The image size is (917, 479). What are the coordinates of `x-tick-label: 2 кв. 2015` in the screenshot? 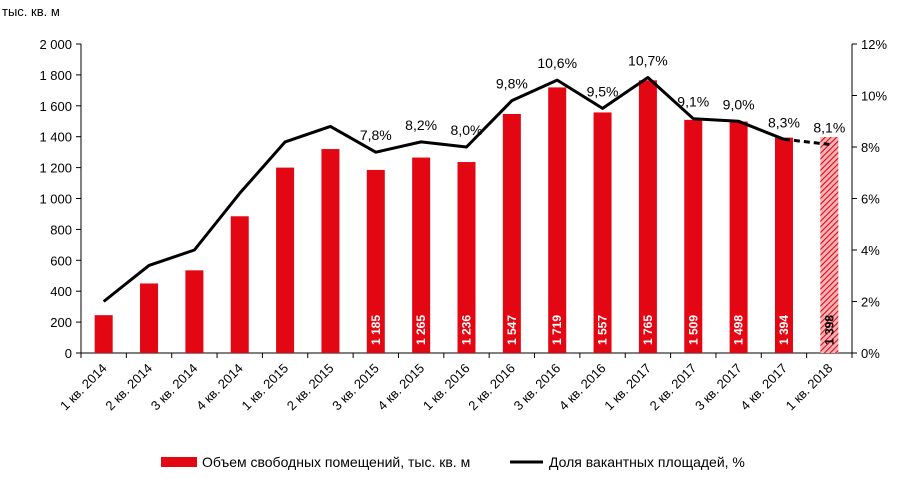 It's located at (310, 387).